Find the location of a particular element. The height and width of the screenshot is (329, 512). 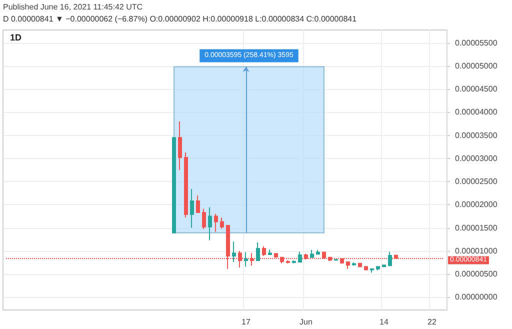

y-tick-label: 0.00005500 is located at coordinates (476, 43).